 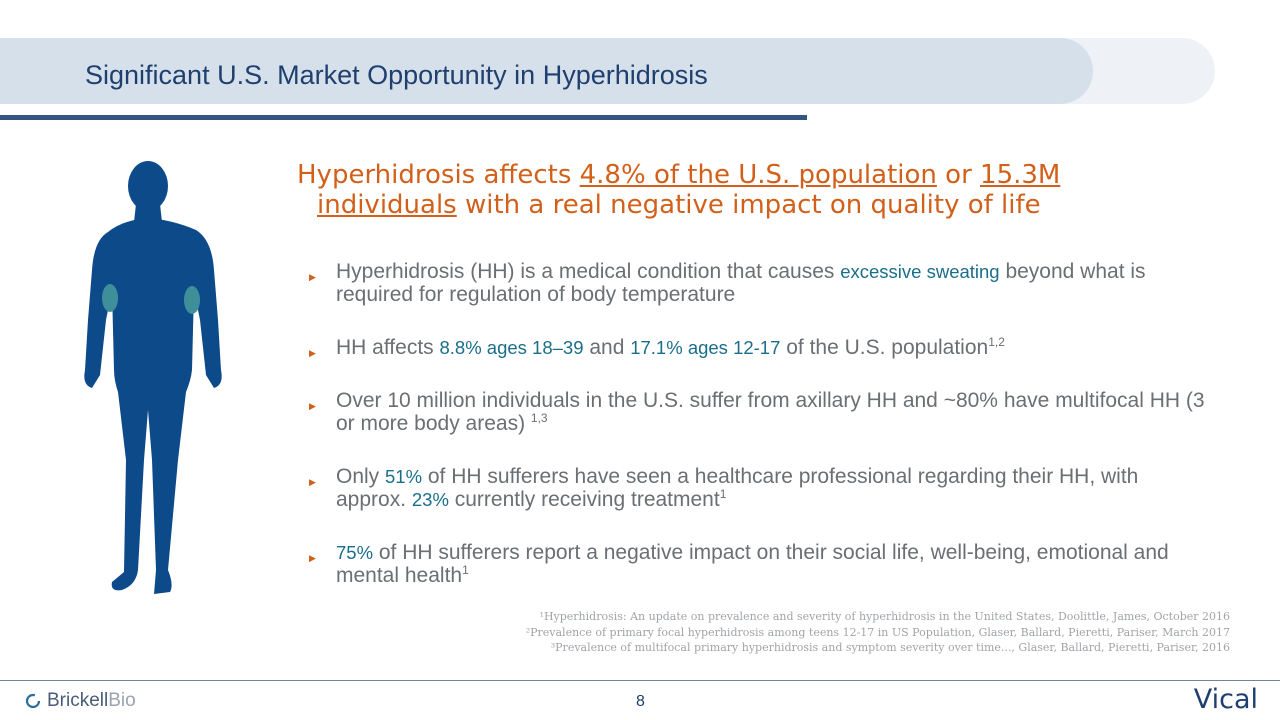 What do you see at coordinates (958, 175) in the screenshot?
I see `headline-text-2: or` at bounding box center [958, 175].